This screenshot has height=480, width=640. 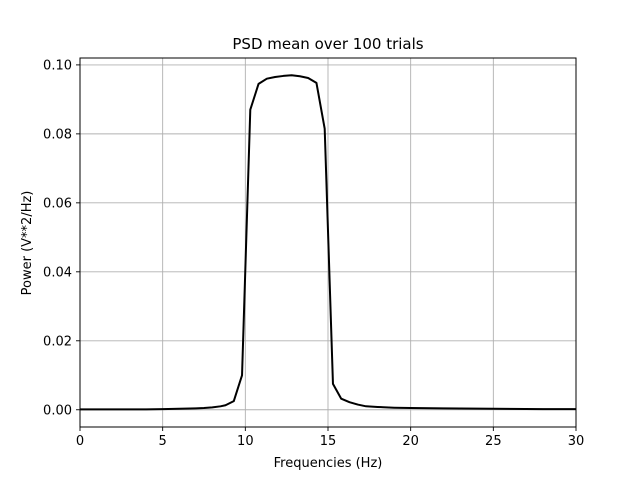 What do you see at coordinates (27, 243) in the screenshot?
I see `y-axis-label: Power (V**2/Hz)` at bounding box center [27, 243].